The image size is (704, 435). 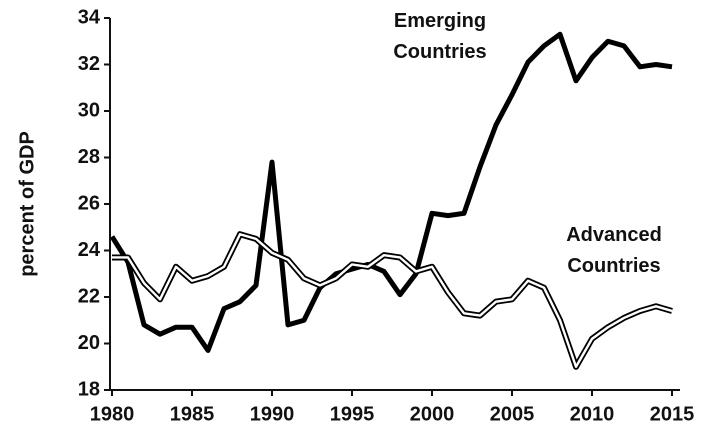 I want to click on y-tick-label: 28, so click(x=89, y=157).